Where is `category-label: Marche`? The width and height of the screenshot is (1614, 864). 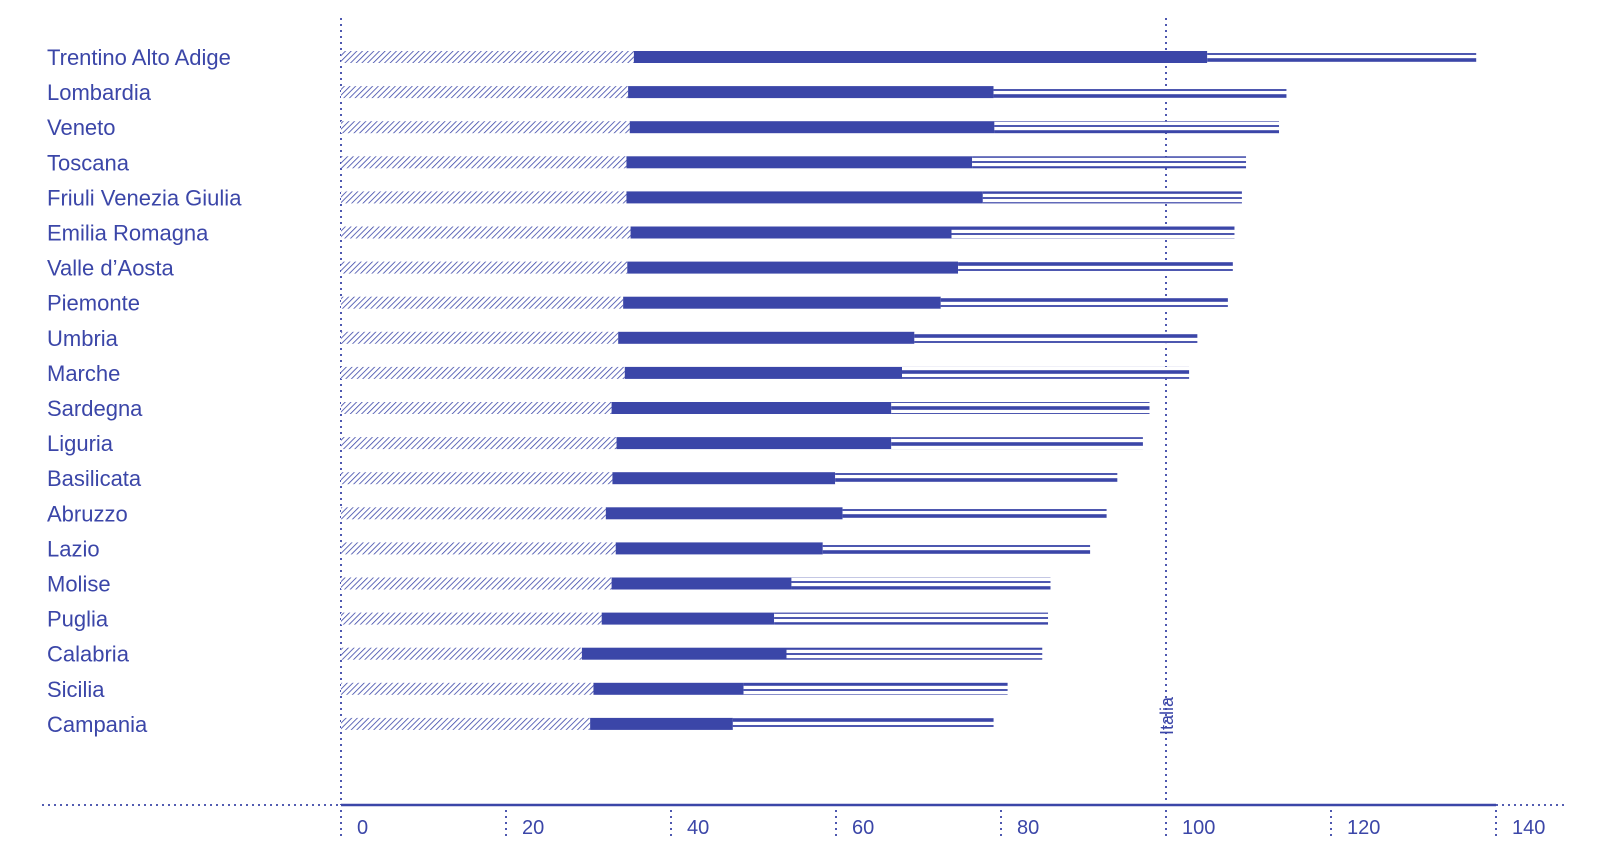 category-label: Marche is located at coordinates (83, 373).